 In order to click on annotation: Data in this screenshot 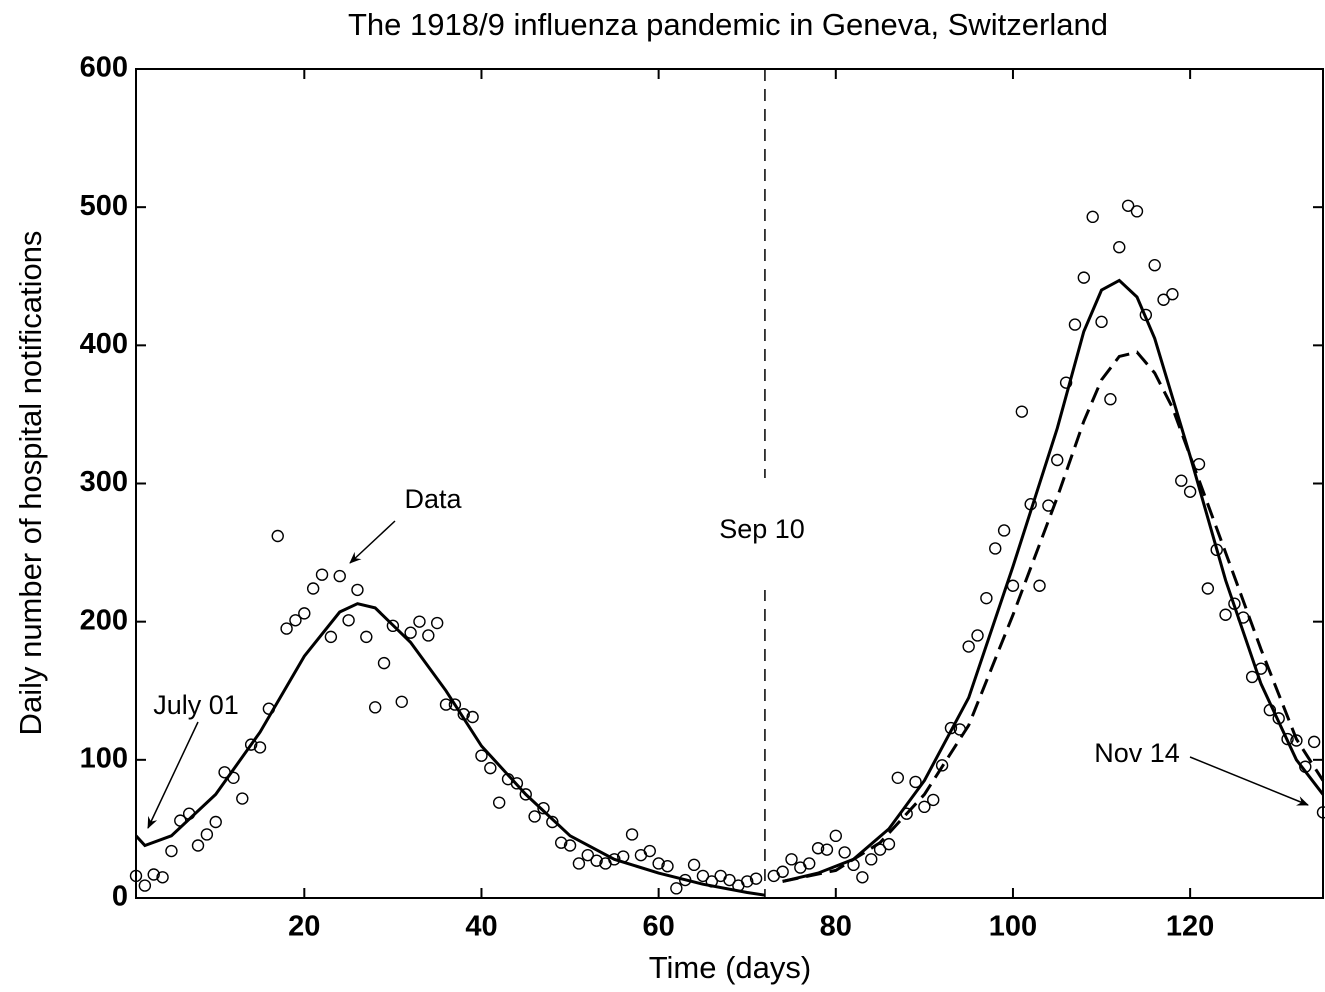, I will do `click(433, 499)`.